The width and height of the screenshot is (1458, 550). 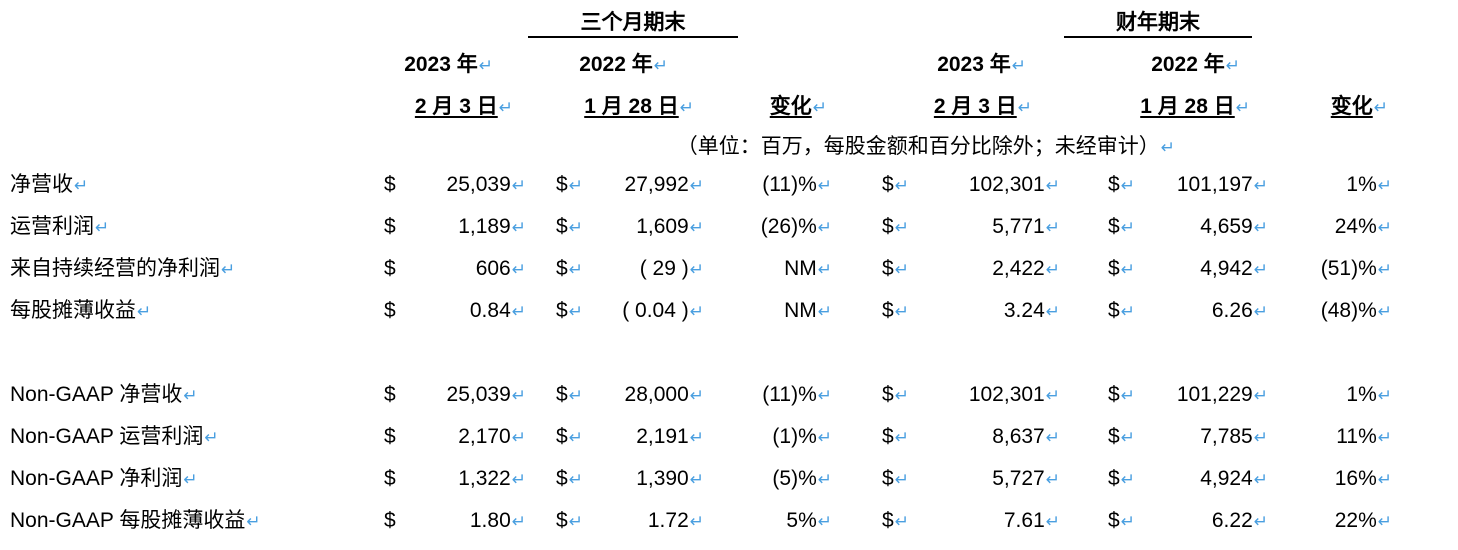 I want to click on cell-fychg: 22%↵, so click(x=1363, y=520).